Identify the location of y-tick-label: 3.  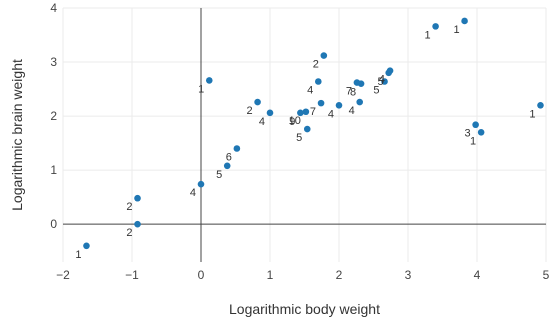
(53, 62).